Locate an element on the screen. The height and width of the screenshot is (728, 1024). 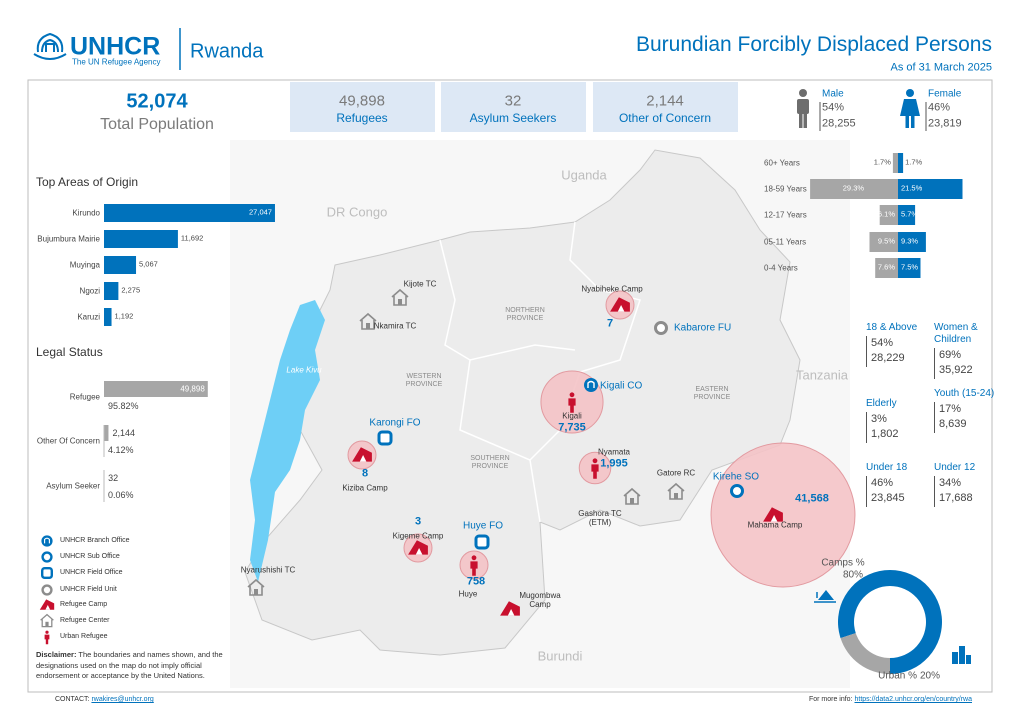
section-title: Legal Status is located at coordinates (69, 352).